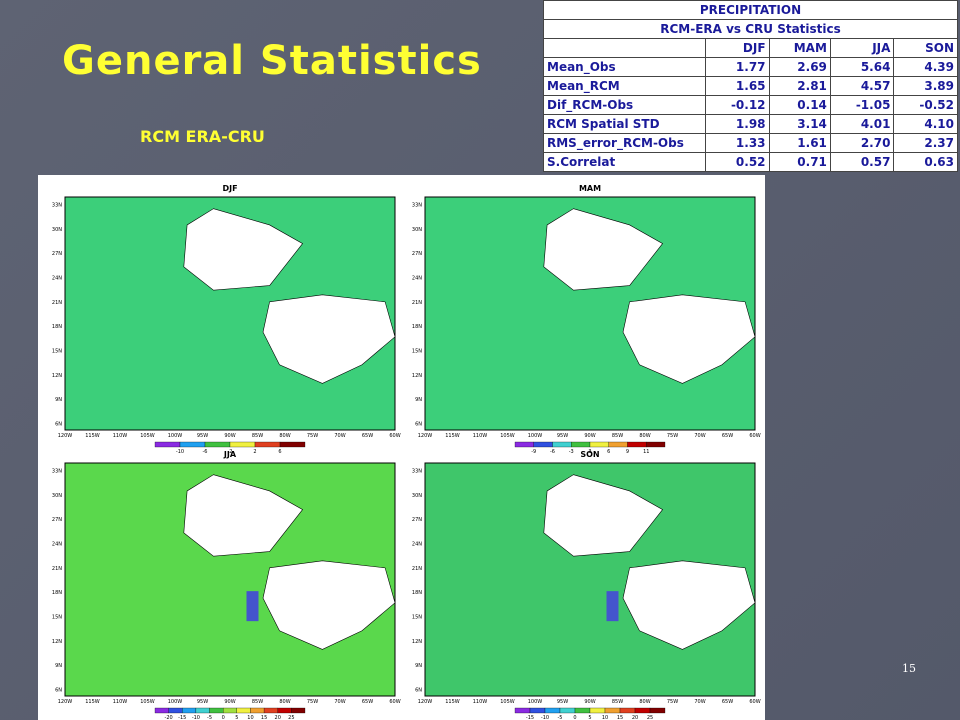  I want to click on table-cell: RMS_error_RCM-Obs, so click(624, 143).